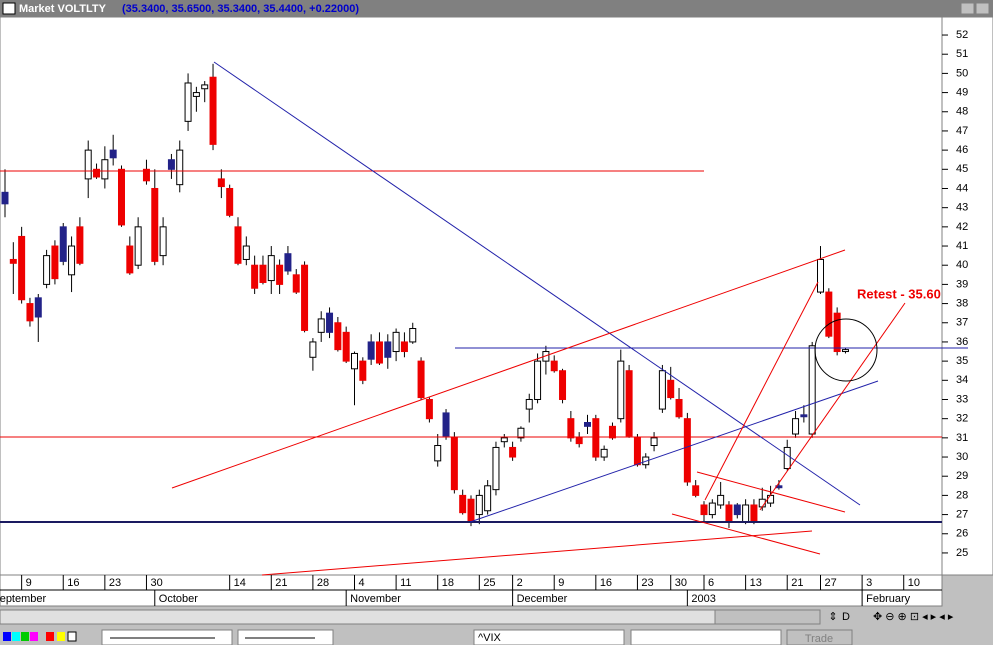 This screenshot has width=993, height=645. What do you see at coordinates (831, 583) in the screenshot?
I see `x-tick-label: 27` at bounding box center [831, 583].